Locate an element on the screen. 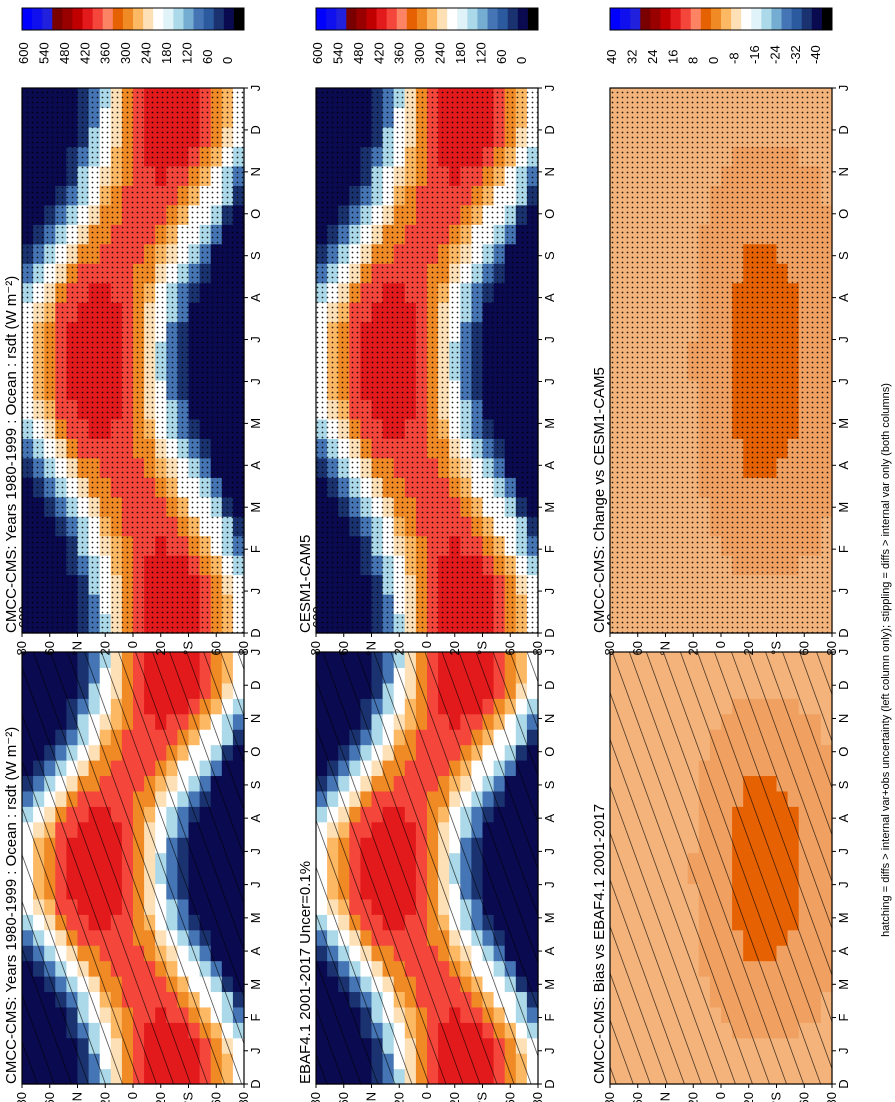 This screenshot has width=895, height=1102. colorbar-label: 420 is located at coordinates (378, 53).